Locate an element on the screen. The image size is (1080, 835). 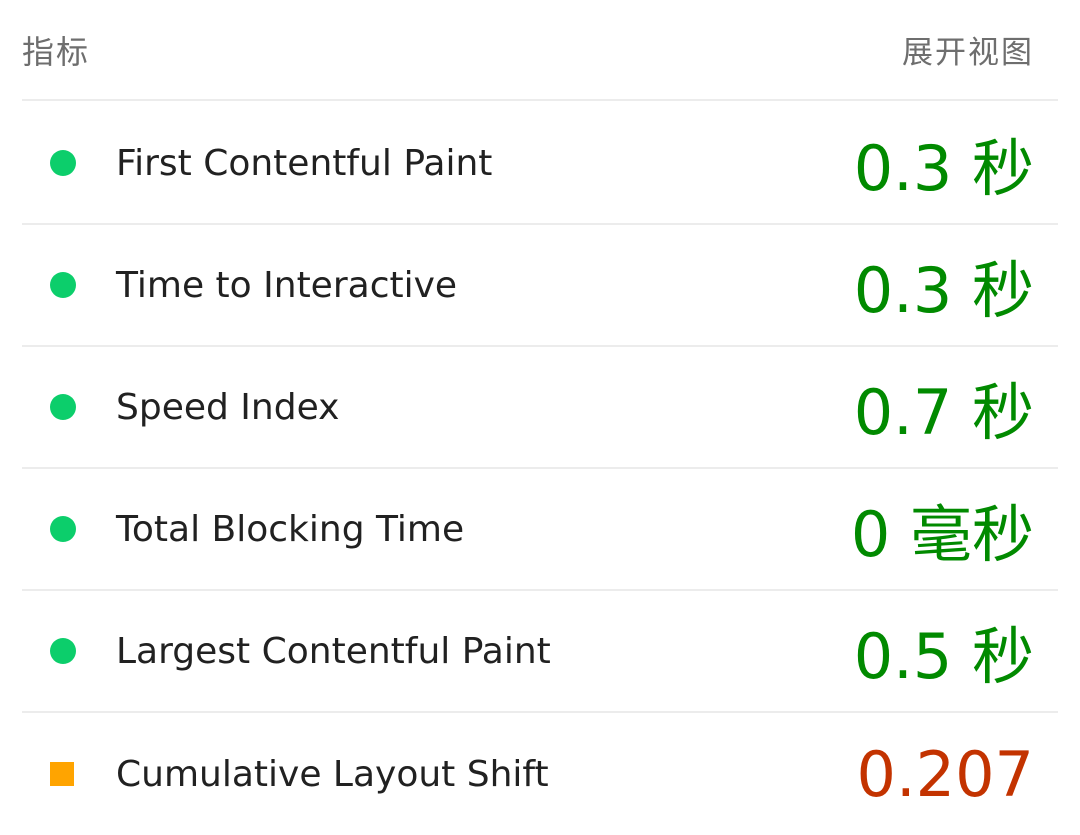
metric-label: Largest Contentful Paint is located at coordinates (333, 651).